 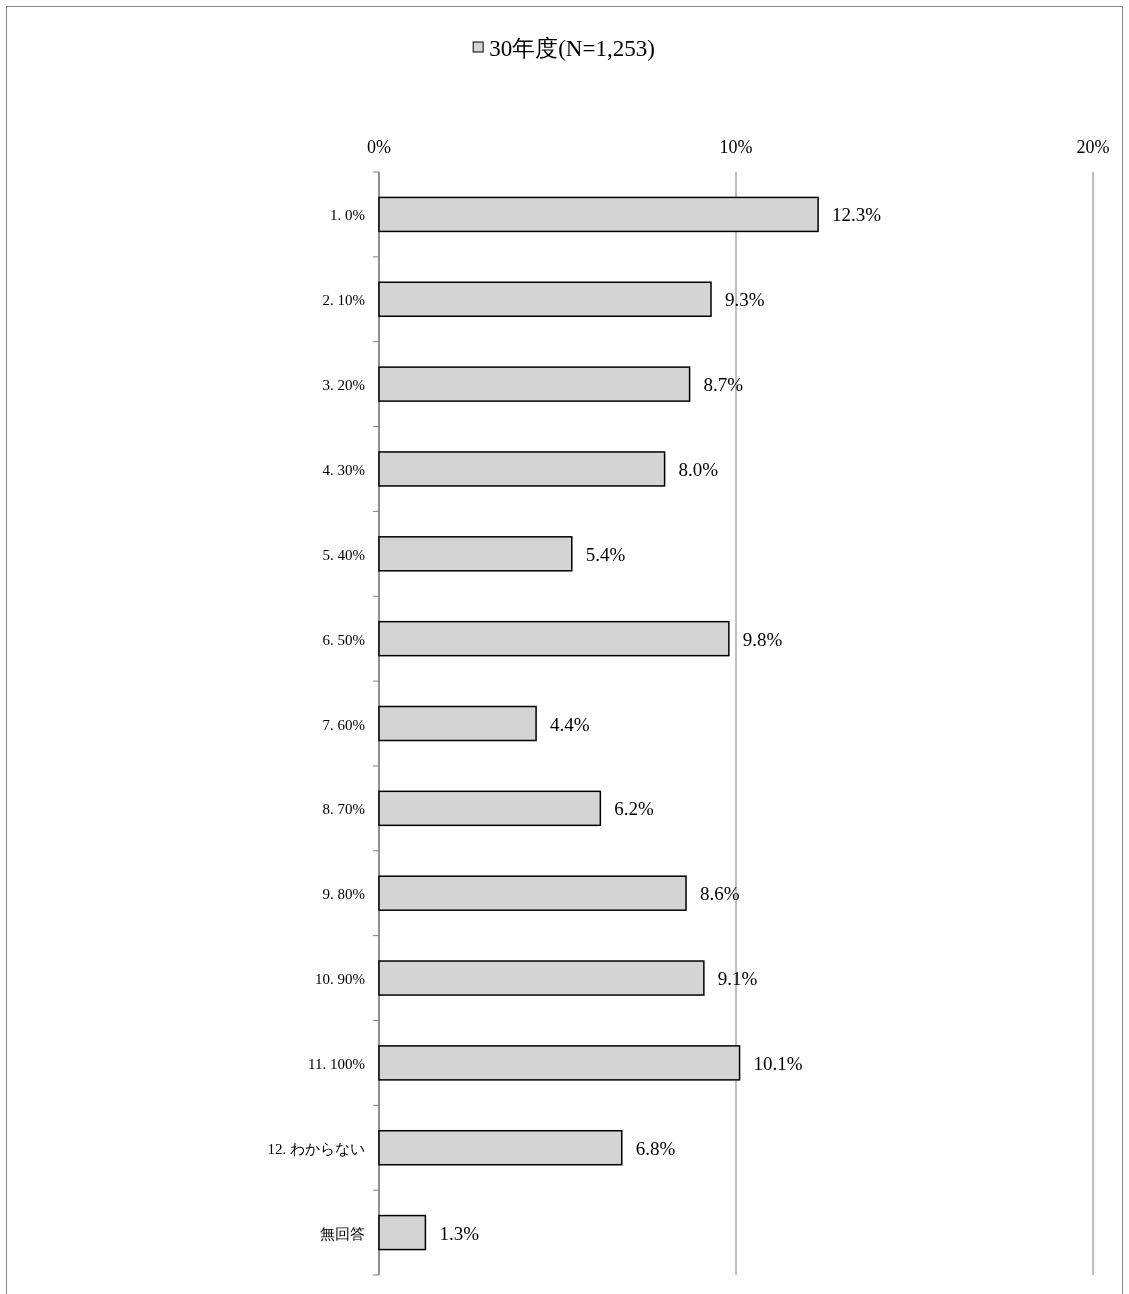 I want to click on data-label: 10.1%, so click(x=778, y=1063).